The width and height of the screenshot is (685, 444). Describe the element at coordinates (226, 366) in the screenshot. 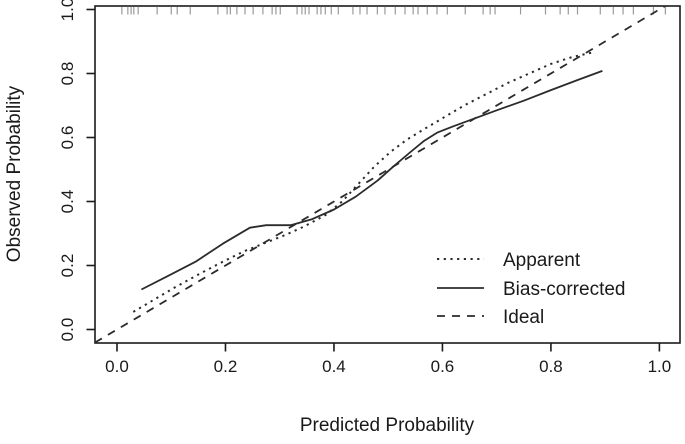

I see `x-tick-label: 0.2` at that location.